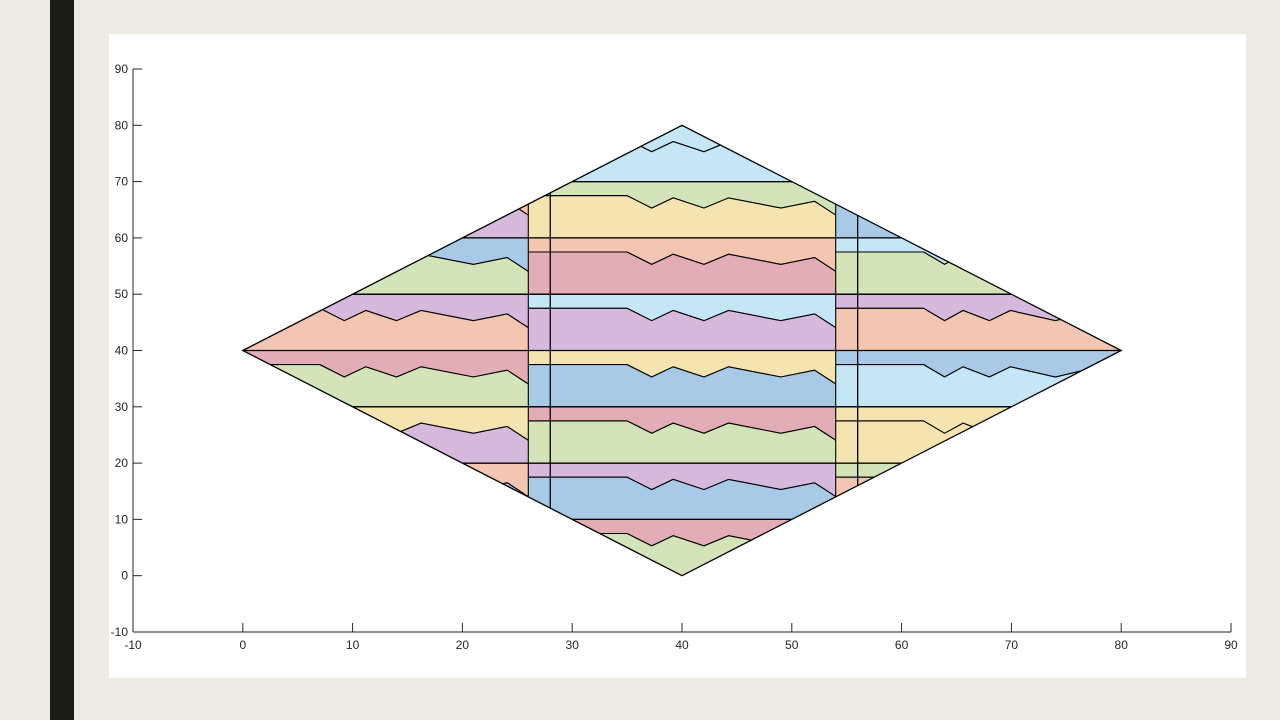  What do you see at coordinates (122, 182) in the screenshot?
I see `y-tick-label: 70` at bounding box center [122, 182].